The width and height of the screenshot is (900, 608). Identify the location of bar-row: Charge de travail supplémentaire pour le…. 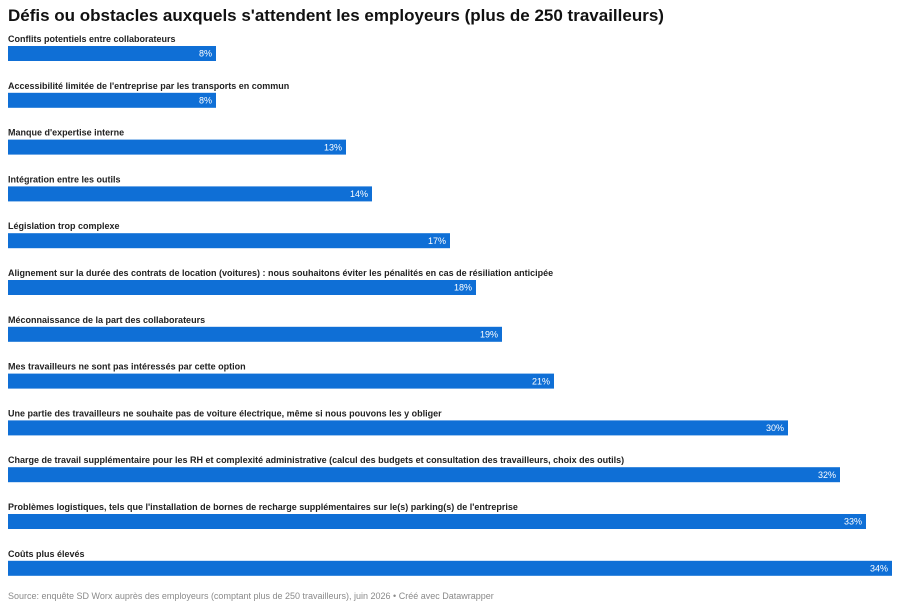
(424, 469).